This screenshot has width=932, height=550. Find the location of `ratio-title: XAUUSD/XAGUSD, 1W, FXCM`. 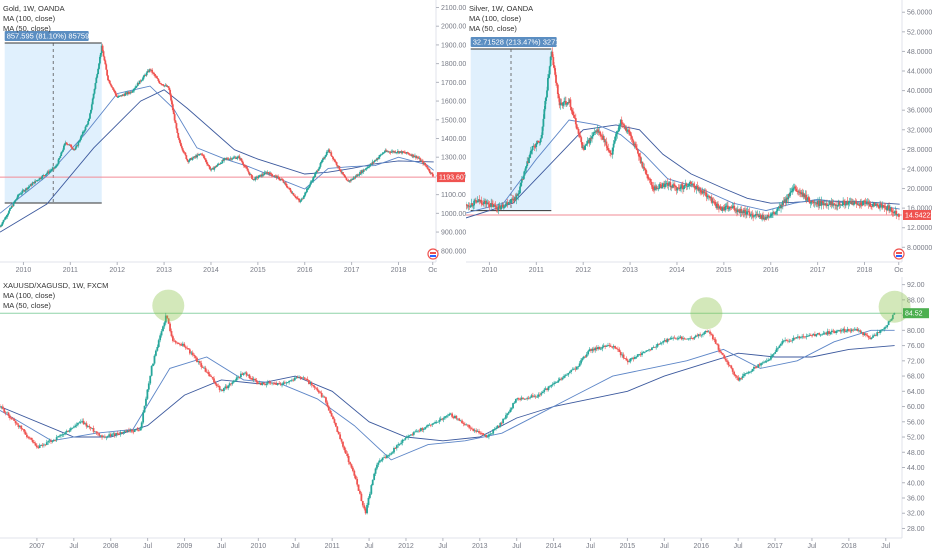

ratio-title: XAUUSD/XAGUSD, 1W, FXCM is located at coordinates (56, 285).